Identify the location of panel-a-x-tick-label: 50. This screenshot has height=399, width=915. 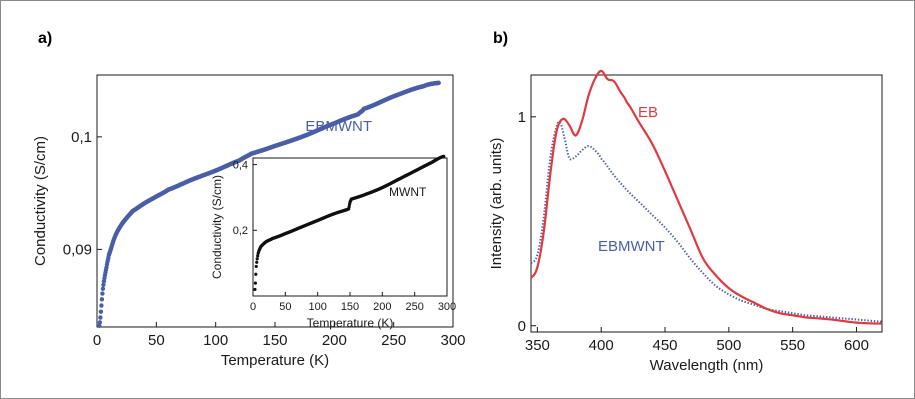
(156, 340).